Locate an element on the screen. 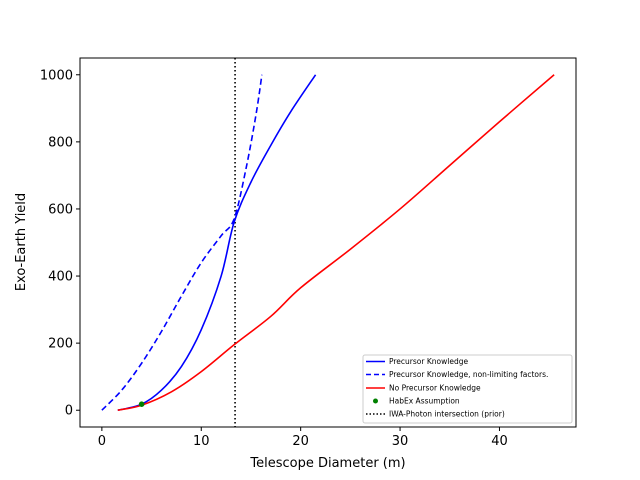 Image resolution: width=640 pixels, height=480 pixels. legend-label-iwa-photon: IWA-Photon intersection (prior) is located at coordinates (447, 414).